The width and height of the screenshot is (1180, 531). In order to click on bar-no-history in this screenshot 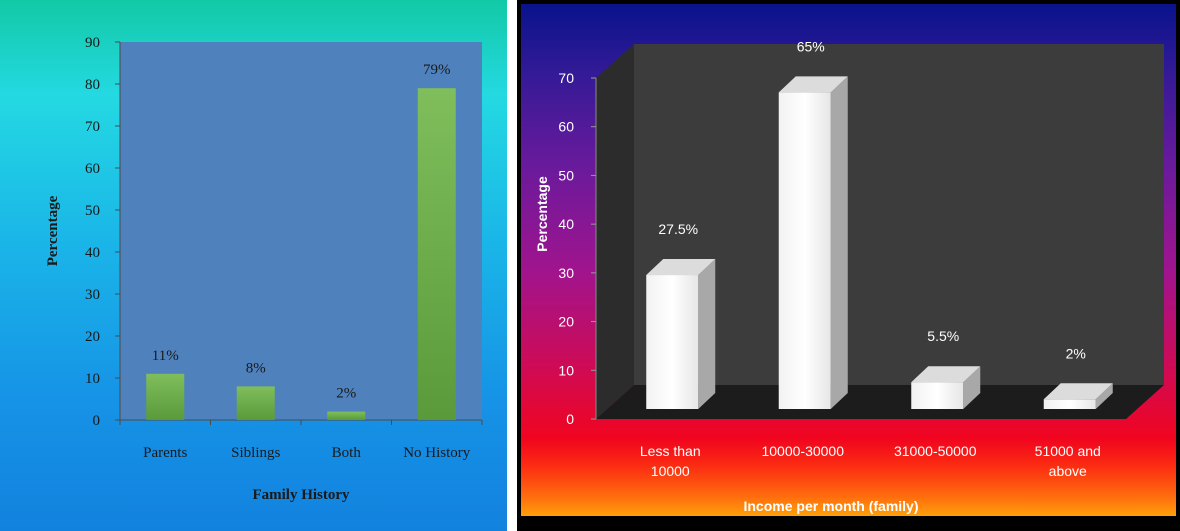, I will do `click(436, 254)`.